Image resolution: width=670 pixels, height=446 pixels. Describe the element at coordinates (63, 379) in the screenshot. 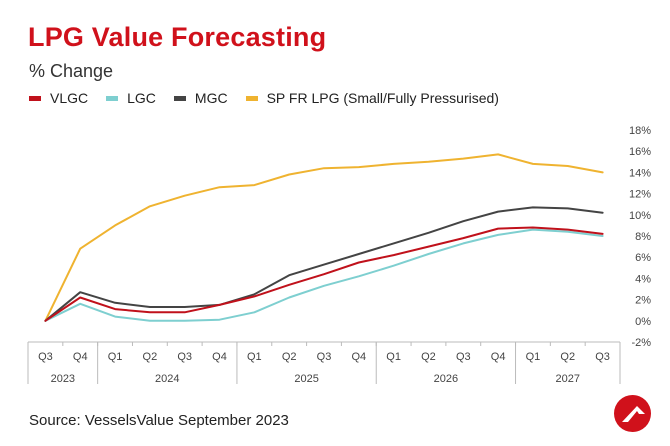

I see `year-label: 2023` at that location.